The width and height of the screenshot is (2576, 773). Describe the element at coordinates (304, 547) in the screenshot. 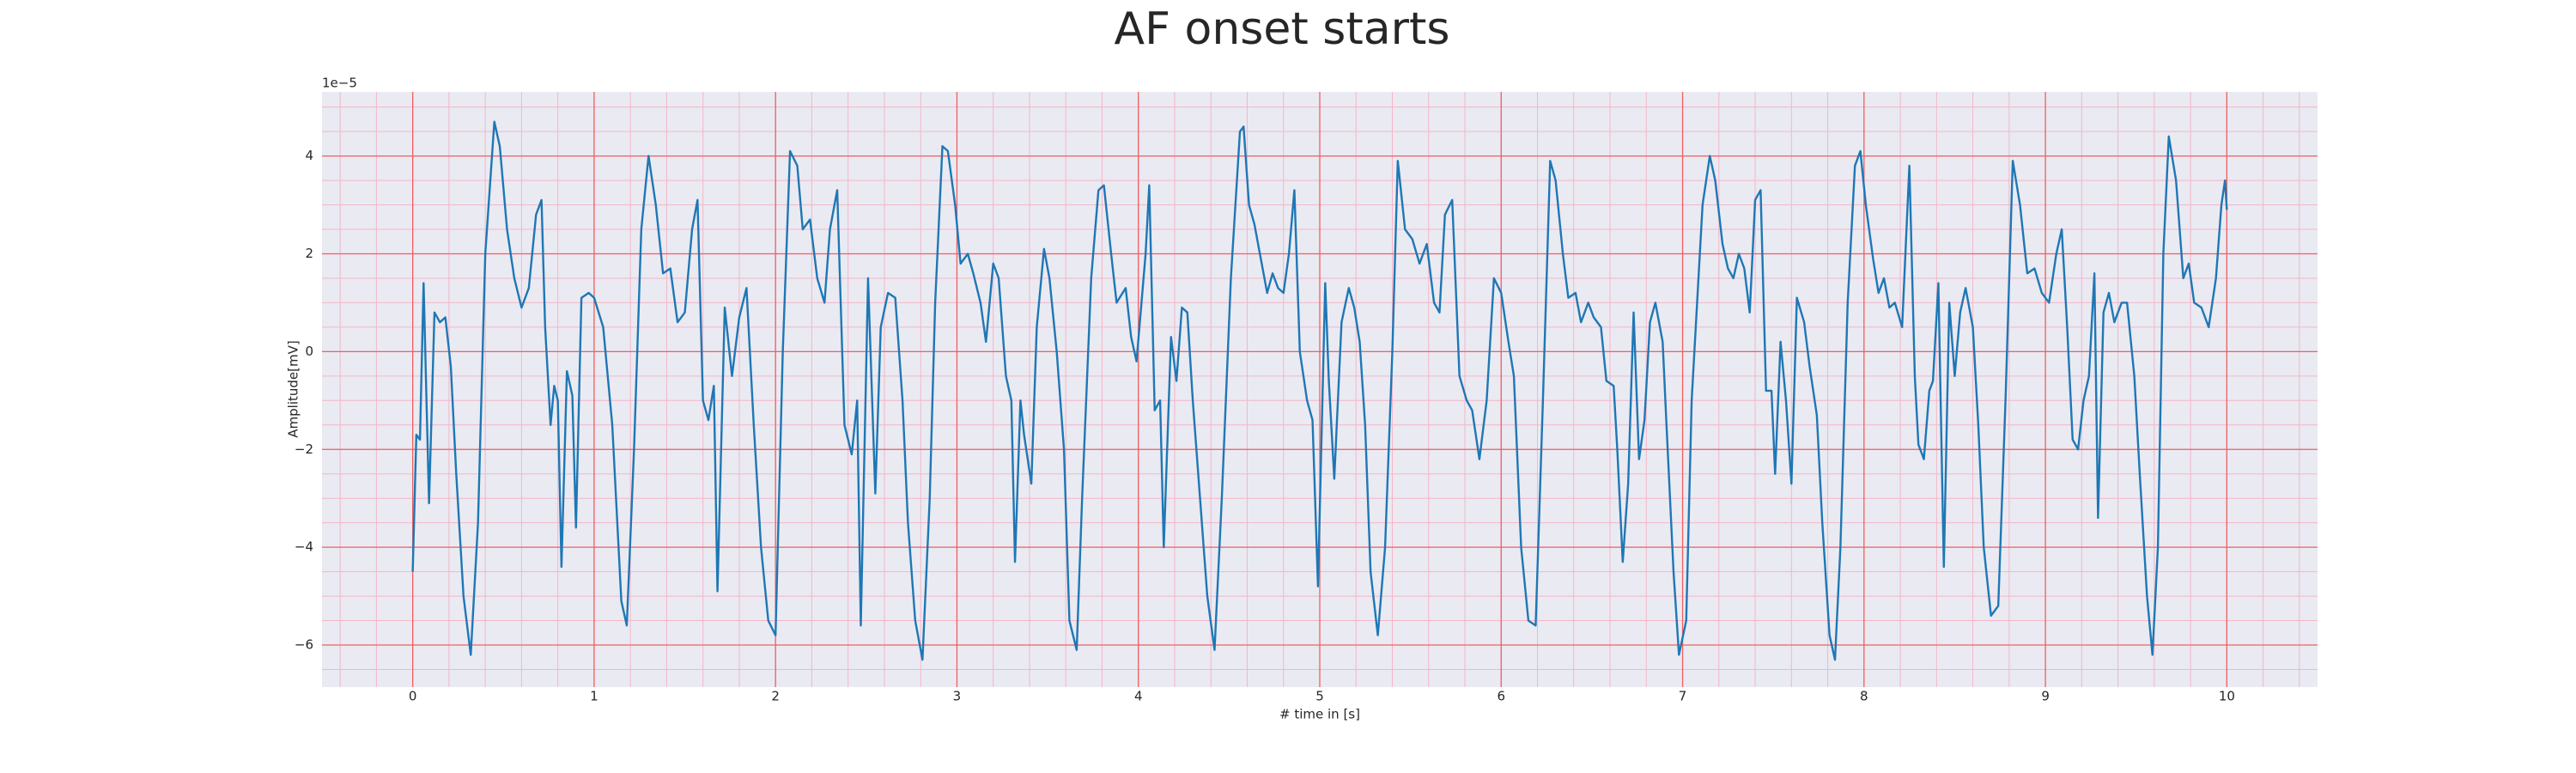

I see `y-tick-label: −4` at that location.